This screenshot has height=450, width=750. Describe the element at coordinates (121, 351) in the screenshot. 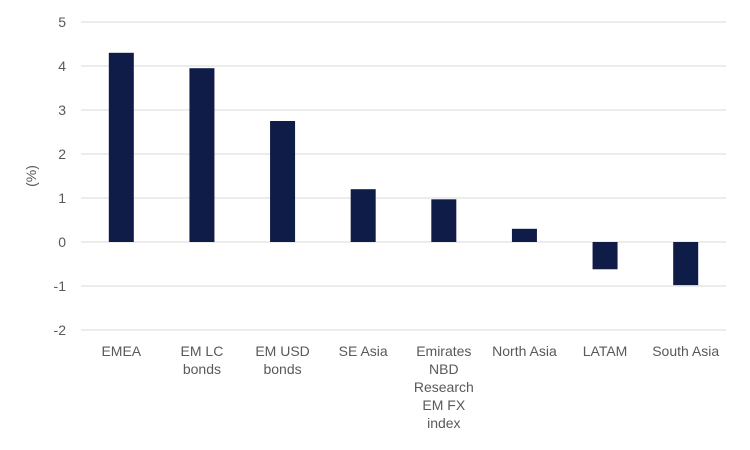

I see `x-tick-label: EMEA` at that location.